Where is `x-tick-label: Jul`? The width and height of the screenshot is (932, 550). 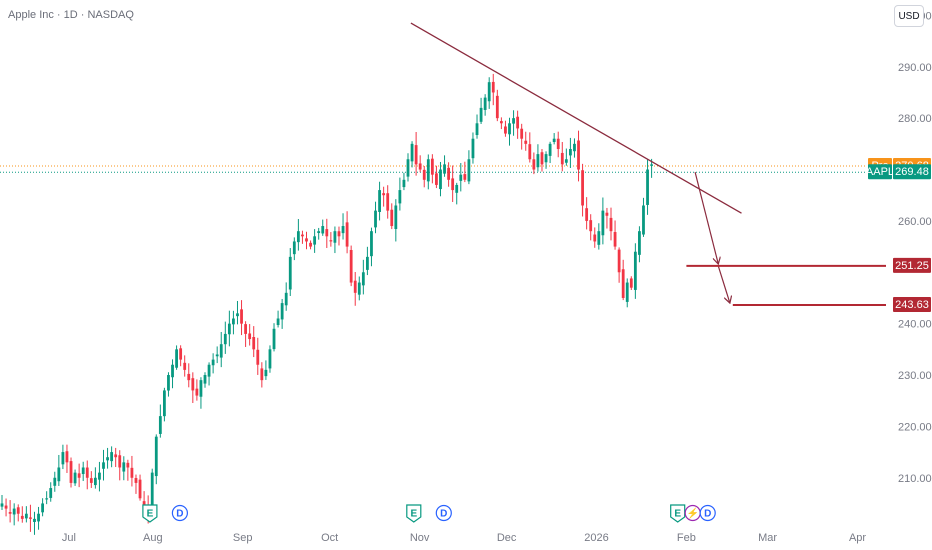
x-tick-label: Jul is located at coordinates (69, 538).